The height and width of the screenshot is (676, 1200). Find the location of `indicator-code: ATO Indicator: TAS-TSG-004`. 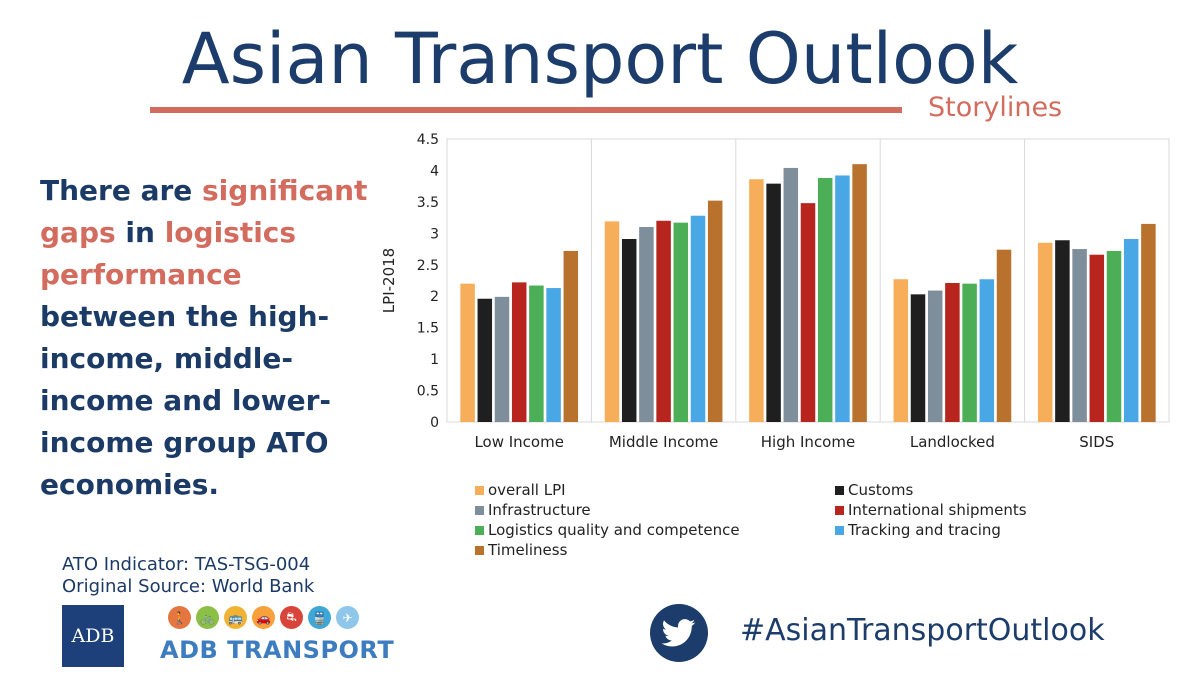

indicator-code: ATO Indicator: TAS-TSG-004 is located at coordinates (186, 564).